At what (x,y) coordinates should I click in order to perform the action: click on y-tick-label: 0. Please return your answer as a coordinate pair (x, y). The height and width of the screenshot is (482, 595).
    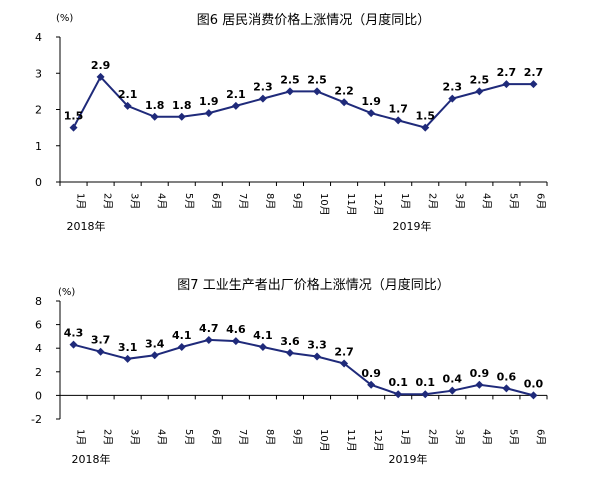
    Looking at the image, I should click on (38, 395).